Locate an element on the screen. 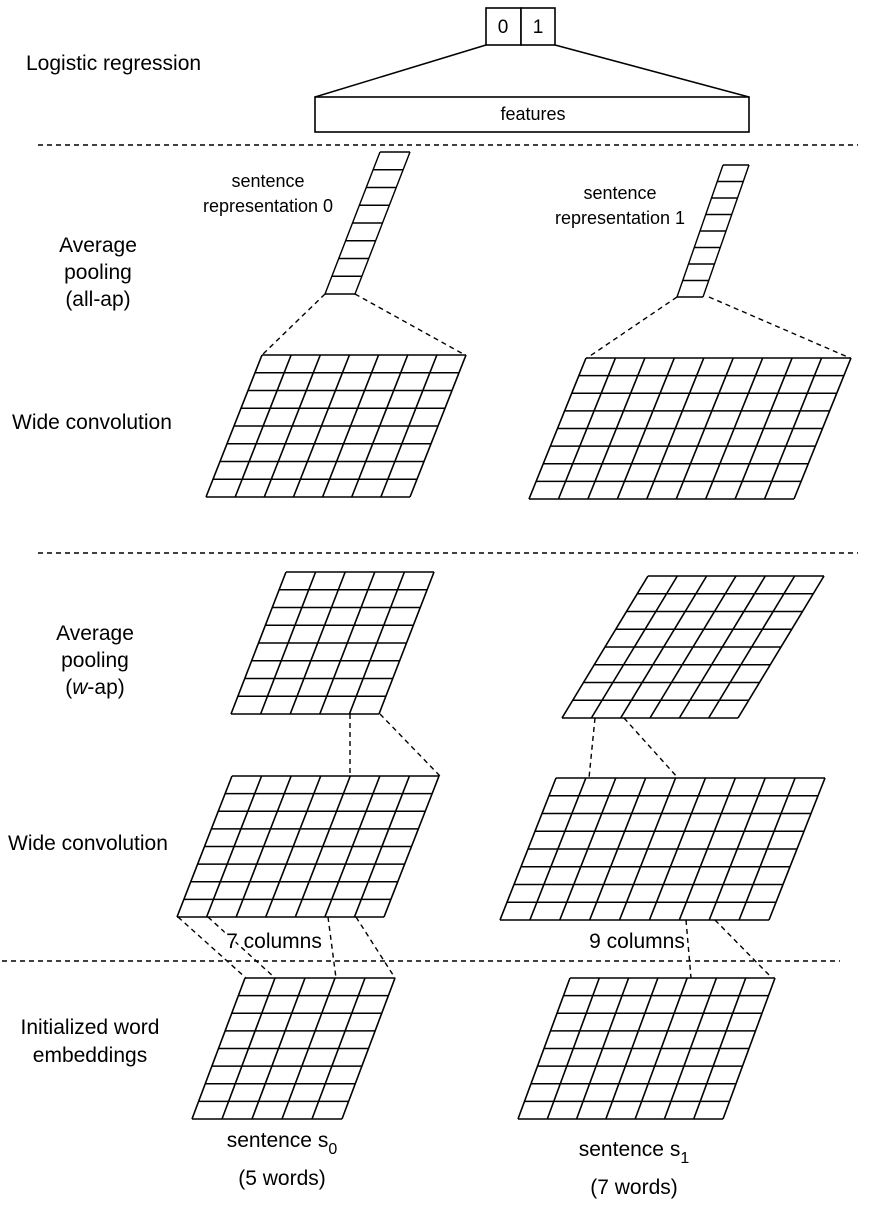 The image size is (872, 1216). features-label: features is located at coordinates (532, 114).